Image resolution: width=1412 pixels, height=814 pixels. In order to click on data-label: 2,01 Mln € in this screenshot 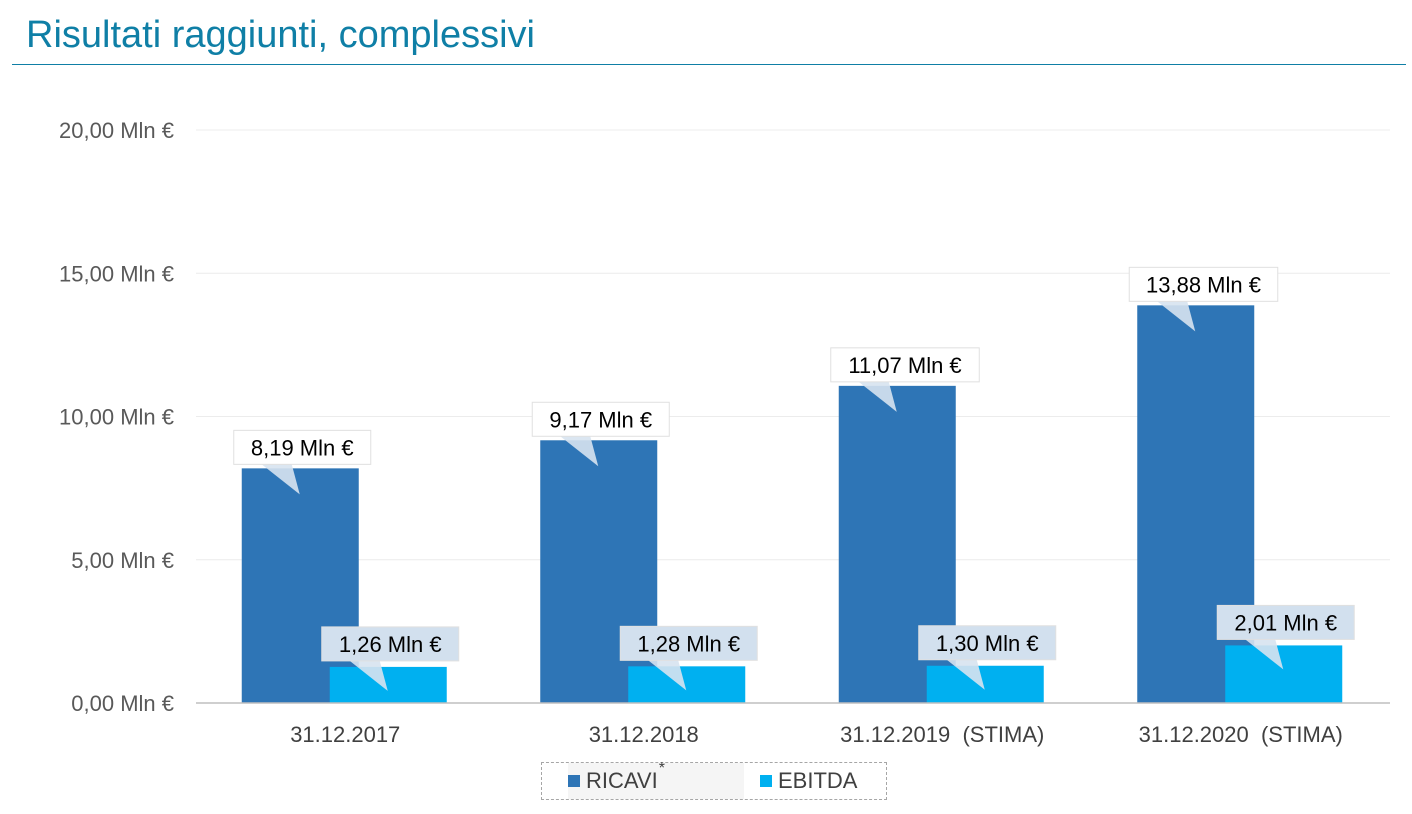, I will do `click(1285, 622)`.